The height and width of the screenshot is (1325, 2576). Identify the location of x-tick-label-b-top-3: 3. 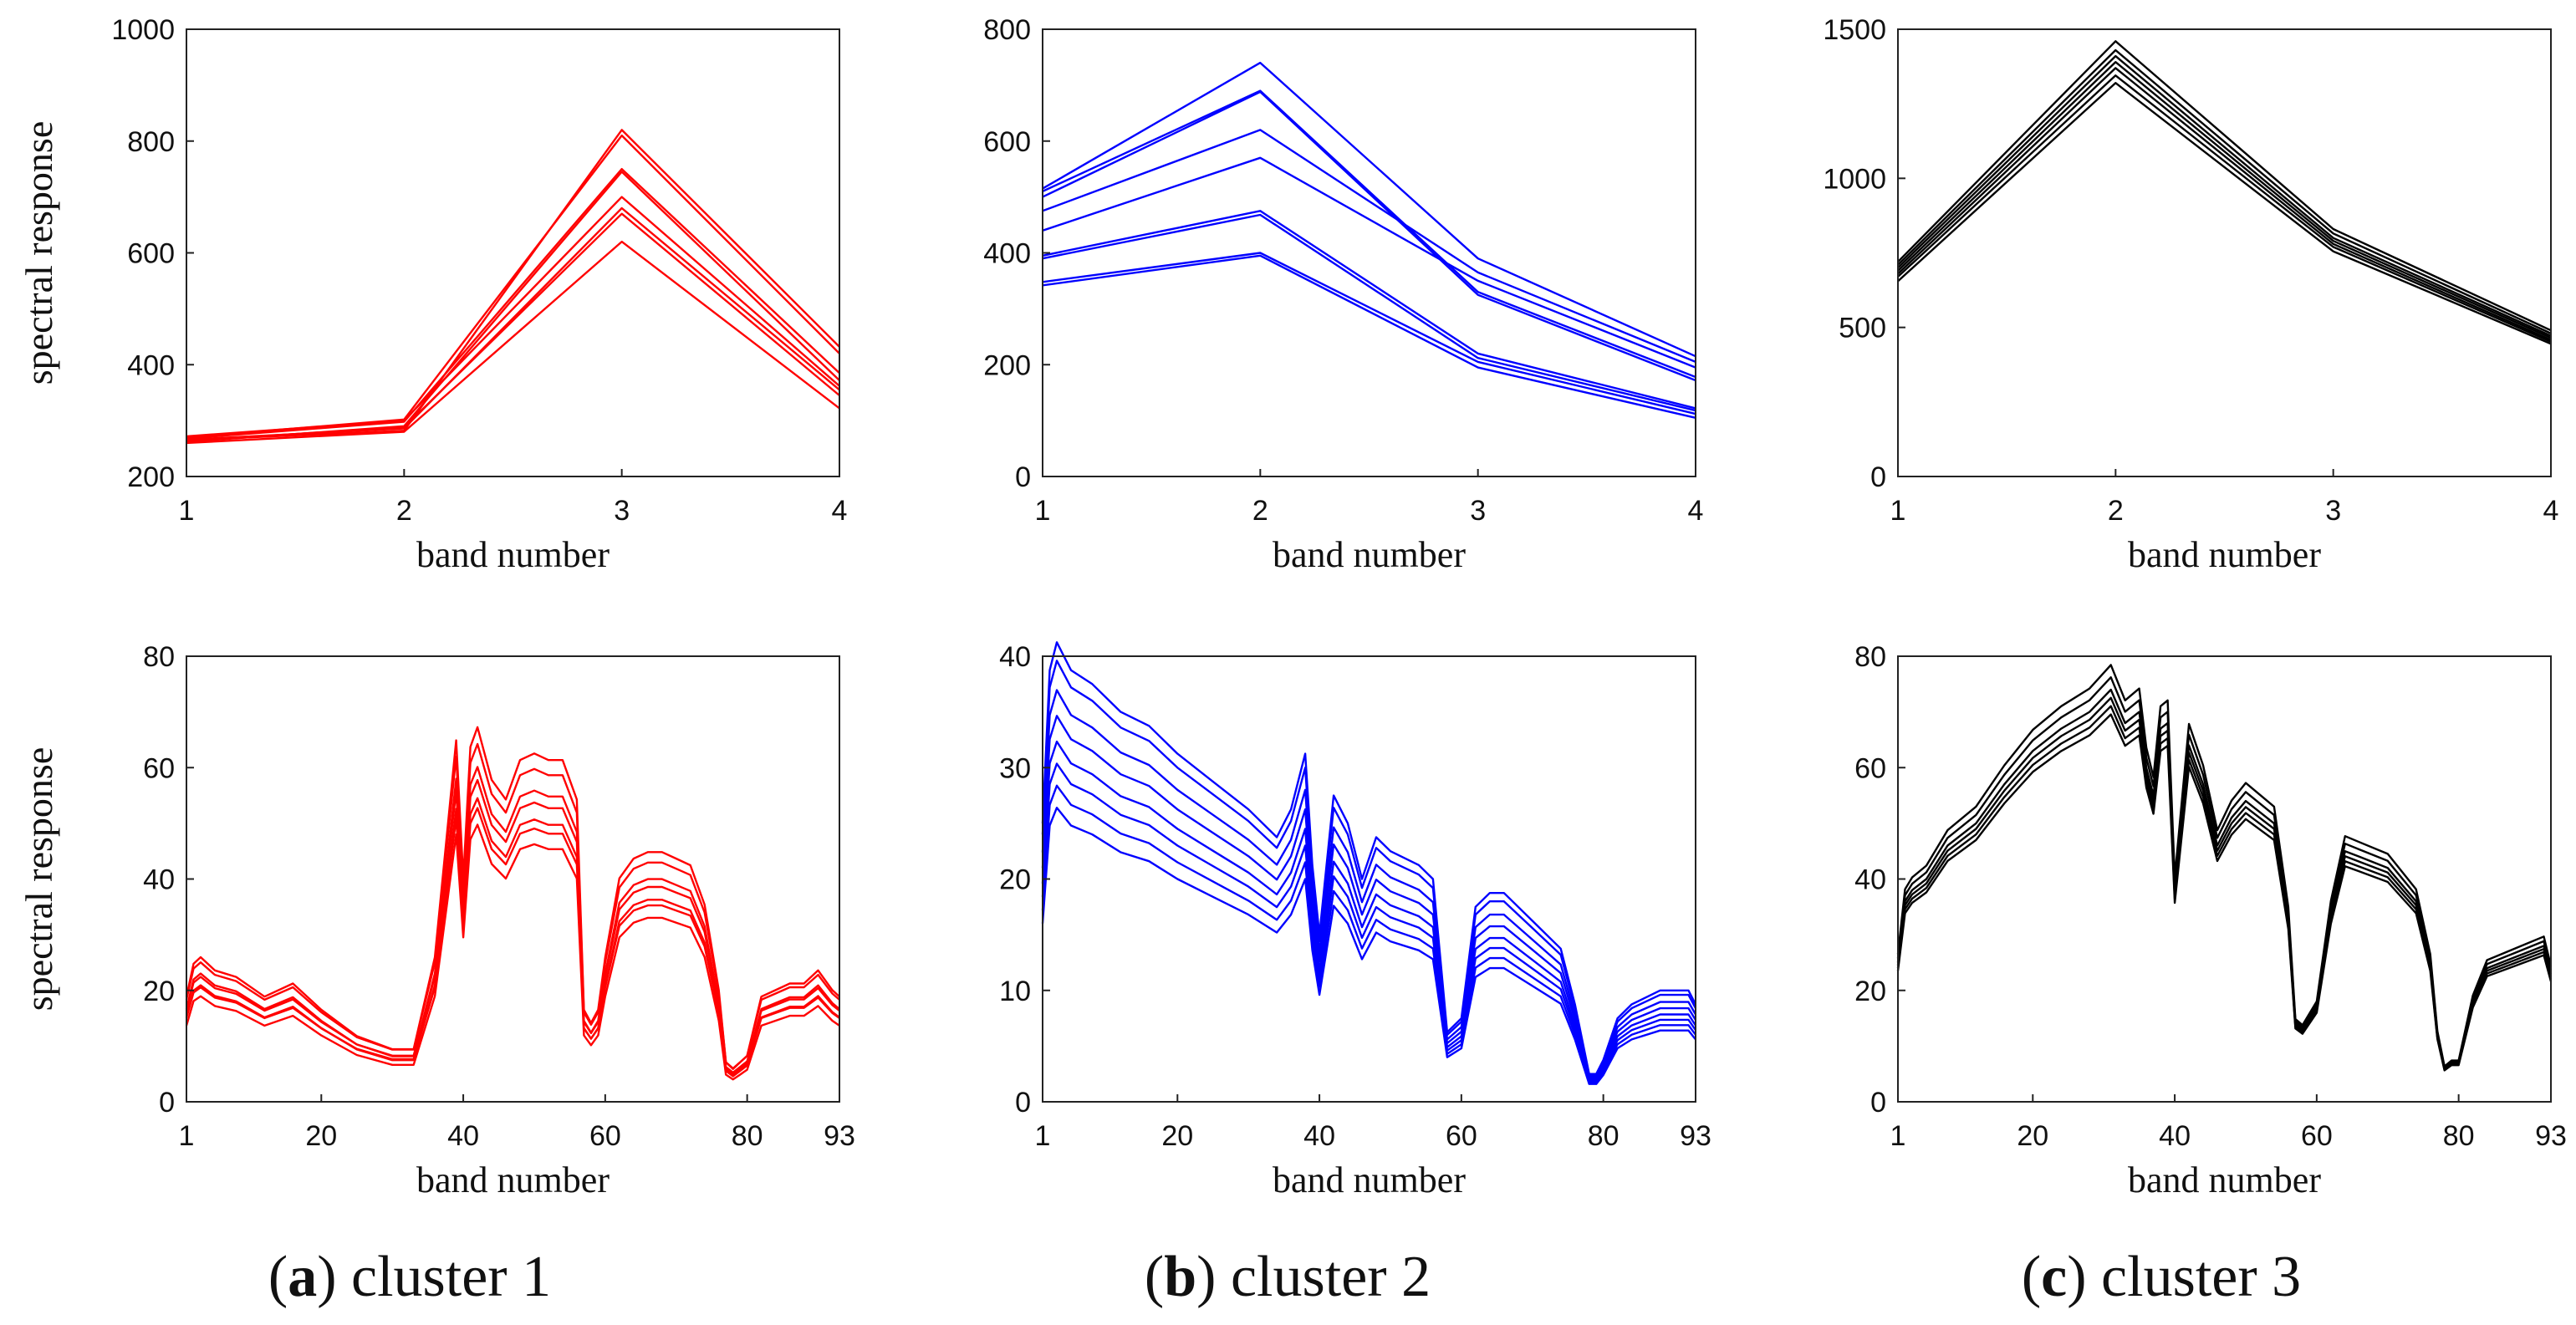
(1478, 511).